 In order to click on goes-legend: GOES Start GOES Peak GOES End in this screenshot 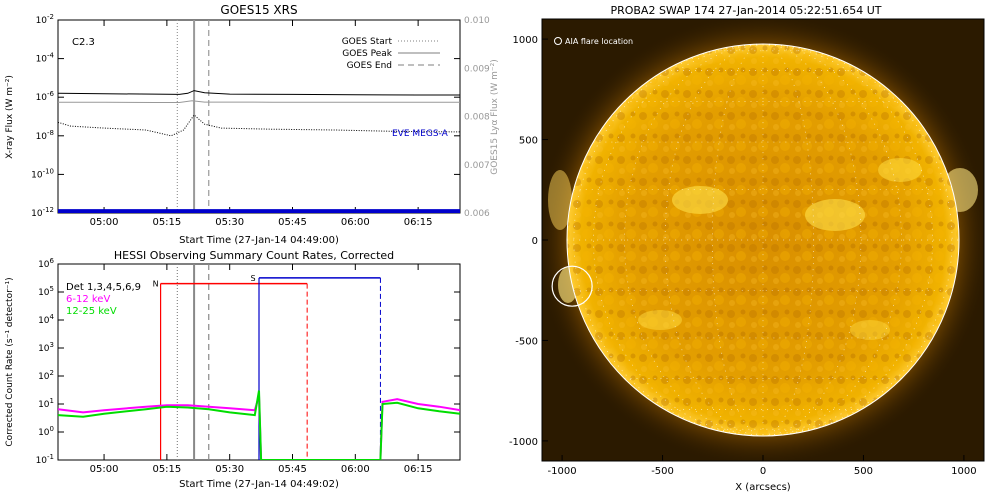, I will do `click(391, 54)`.